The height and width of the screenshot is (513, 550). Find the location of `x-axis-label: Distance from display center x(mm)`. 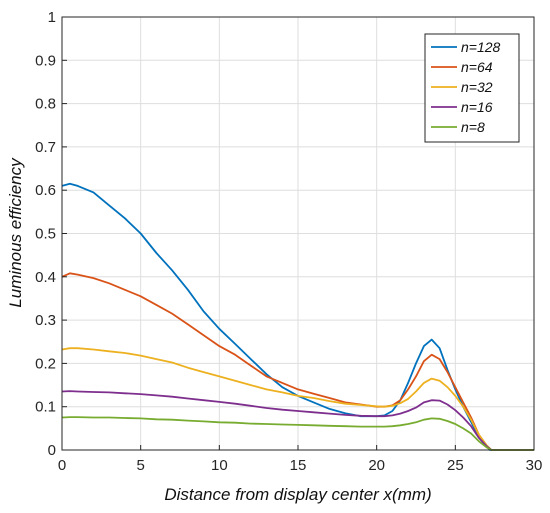

x-axis-label: Distance from display center x(mm) is located at coordinates (297, 494).